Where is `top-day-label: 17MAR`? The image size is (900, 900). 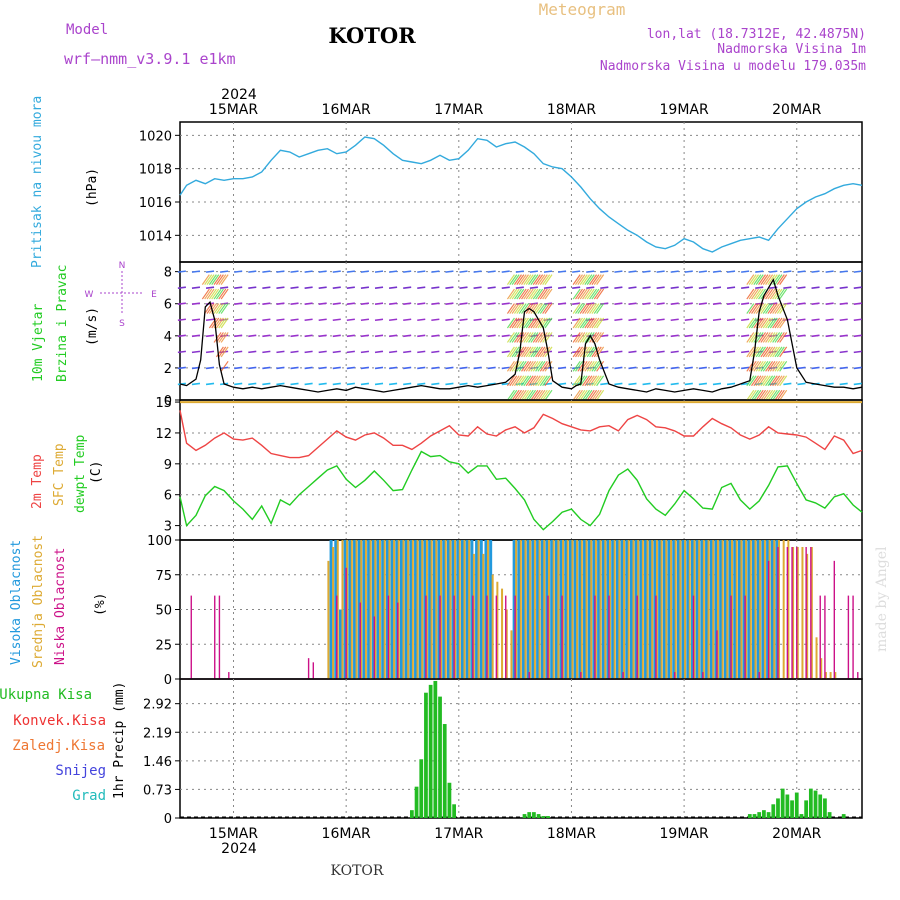 top-day-label: 17MAR is located at coordinates (458, 110).